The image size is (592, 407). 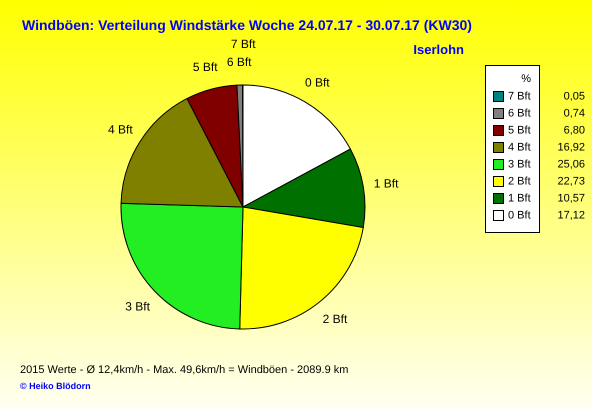 What do you see at coordinates (519, 182) in the screenshot?
I see `legend-label: 2 Bft` at bounding box center [519, 182].